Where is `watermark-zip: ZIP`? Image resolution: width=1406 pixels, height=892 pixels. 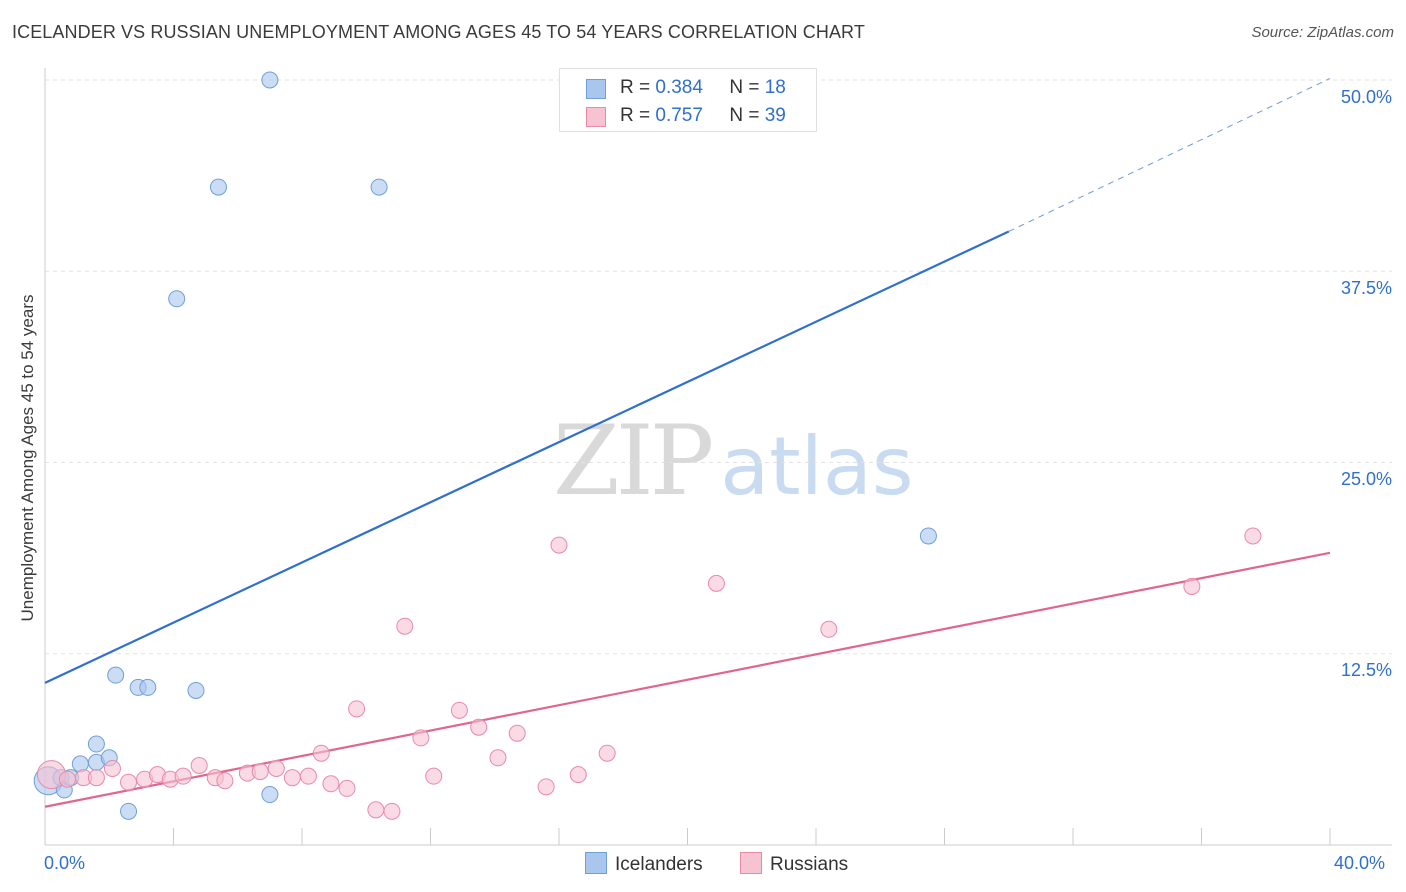
watermark-zip: ZIP is located at coordinates (633, 461).